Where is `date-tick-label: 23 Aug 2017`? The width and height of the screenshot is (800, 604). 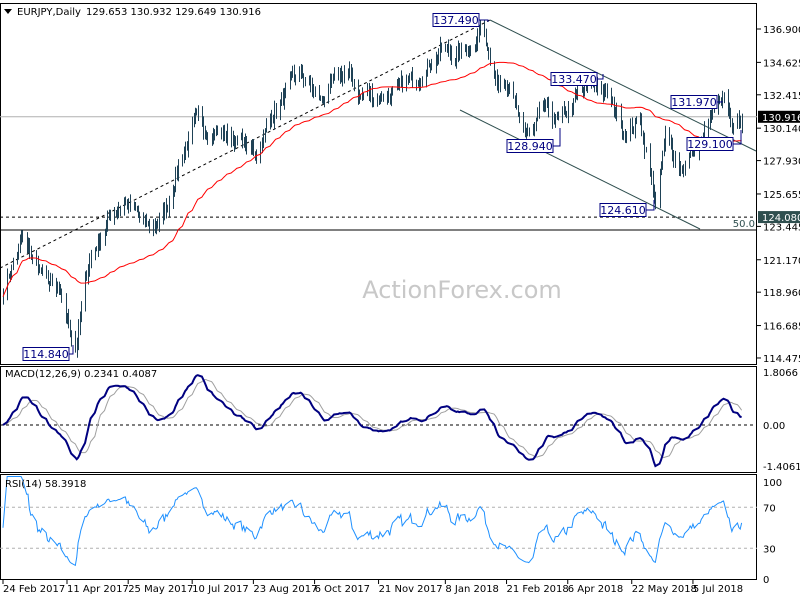 date-tick-label: 23 Aug 2017 is located at coordinates (285, 589).